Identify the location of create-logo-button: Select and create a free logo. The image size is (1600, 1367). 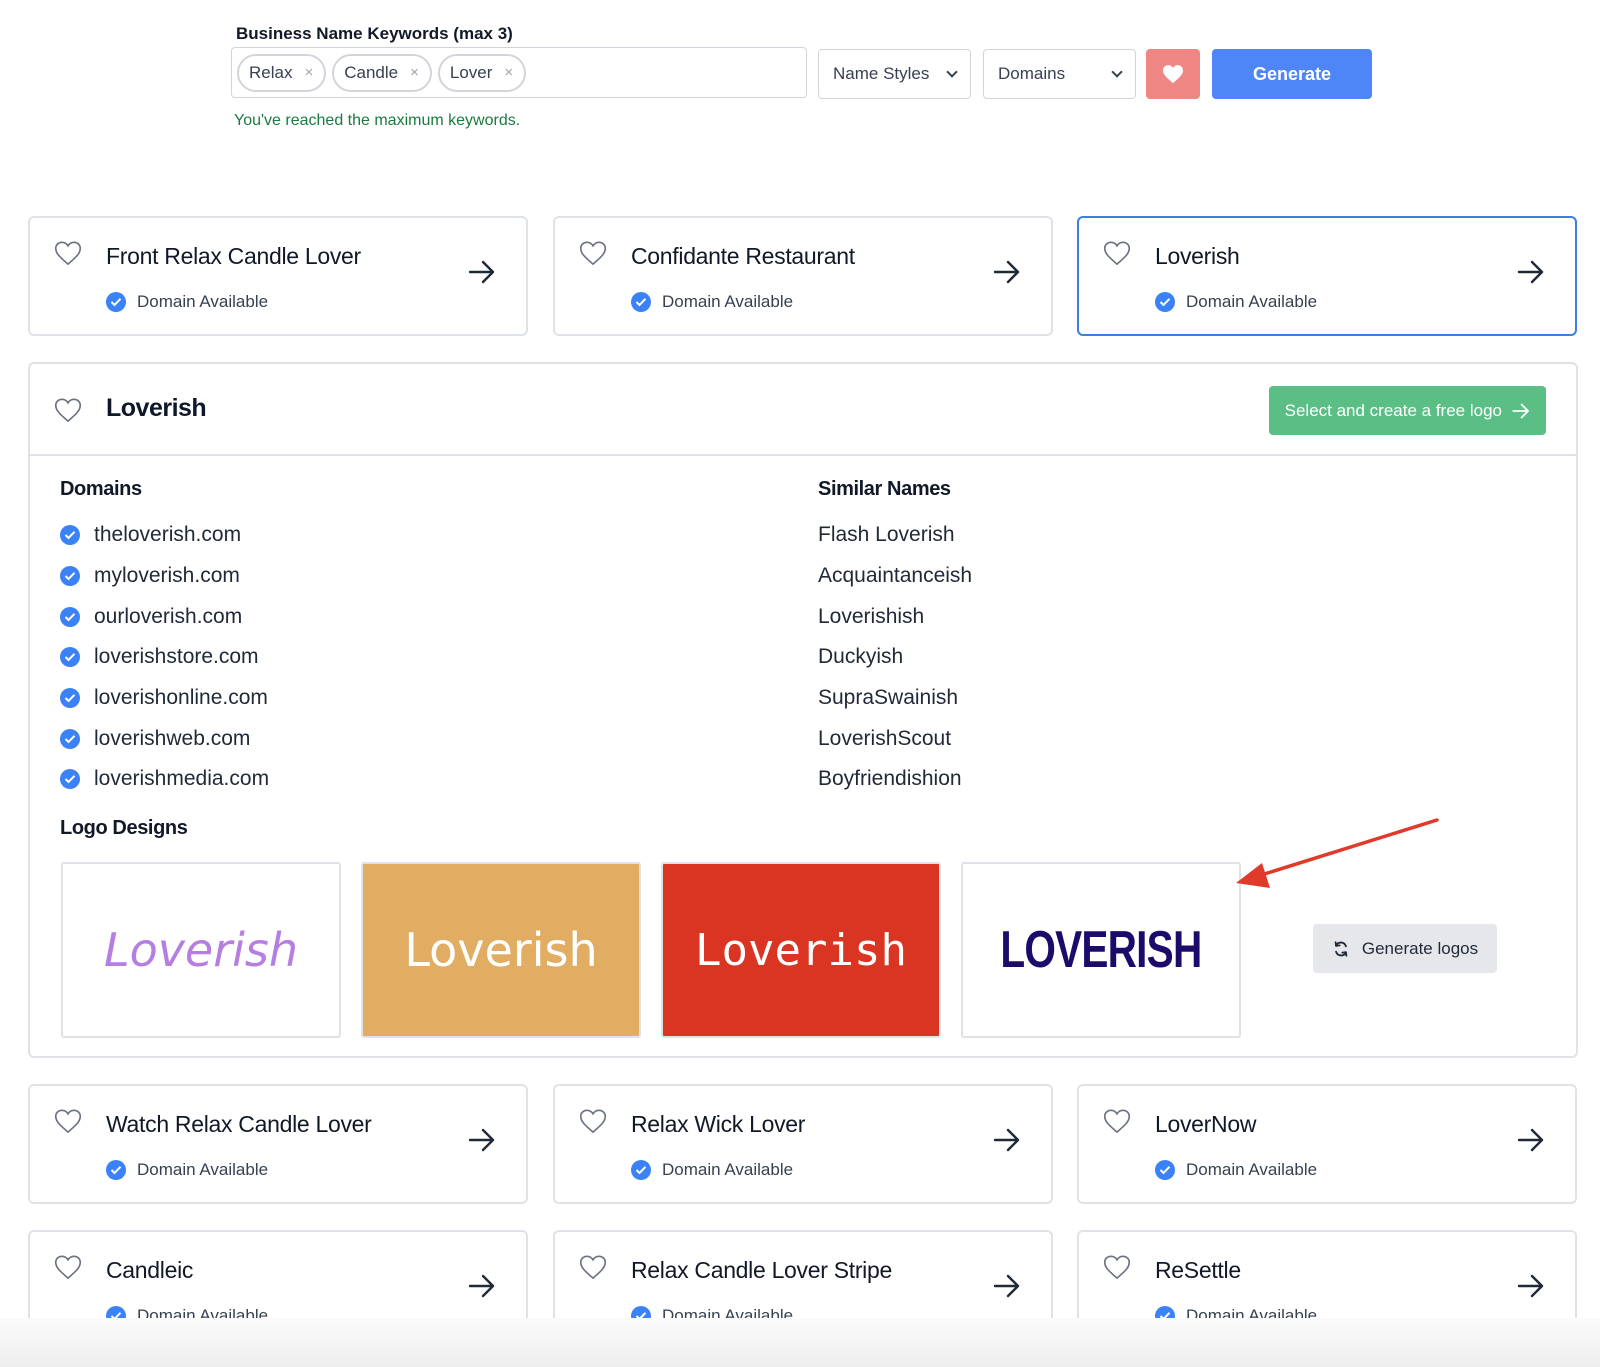
(1407, 410).